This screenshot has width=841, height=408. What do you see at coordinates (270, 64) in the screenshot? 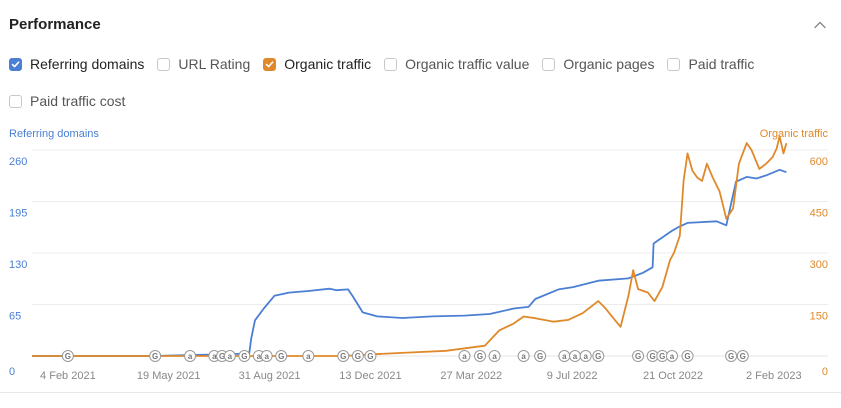
I see `organic-traffic-checkbox` at bounding box center [270, 64].